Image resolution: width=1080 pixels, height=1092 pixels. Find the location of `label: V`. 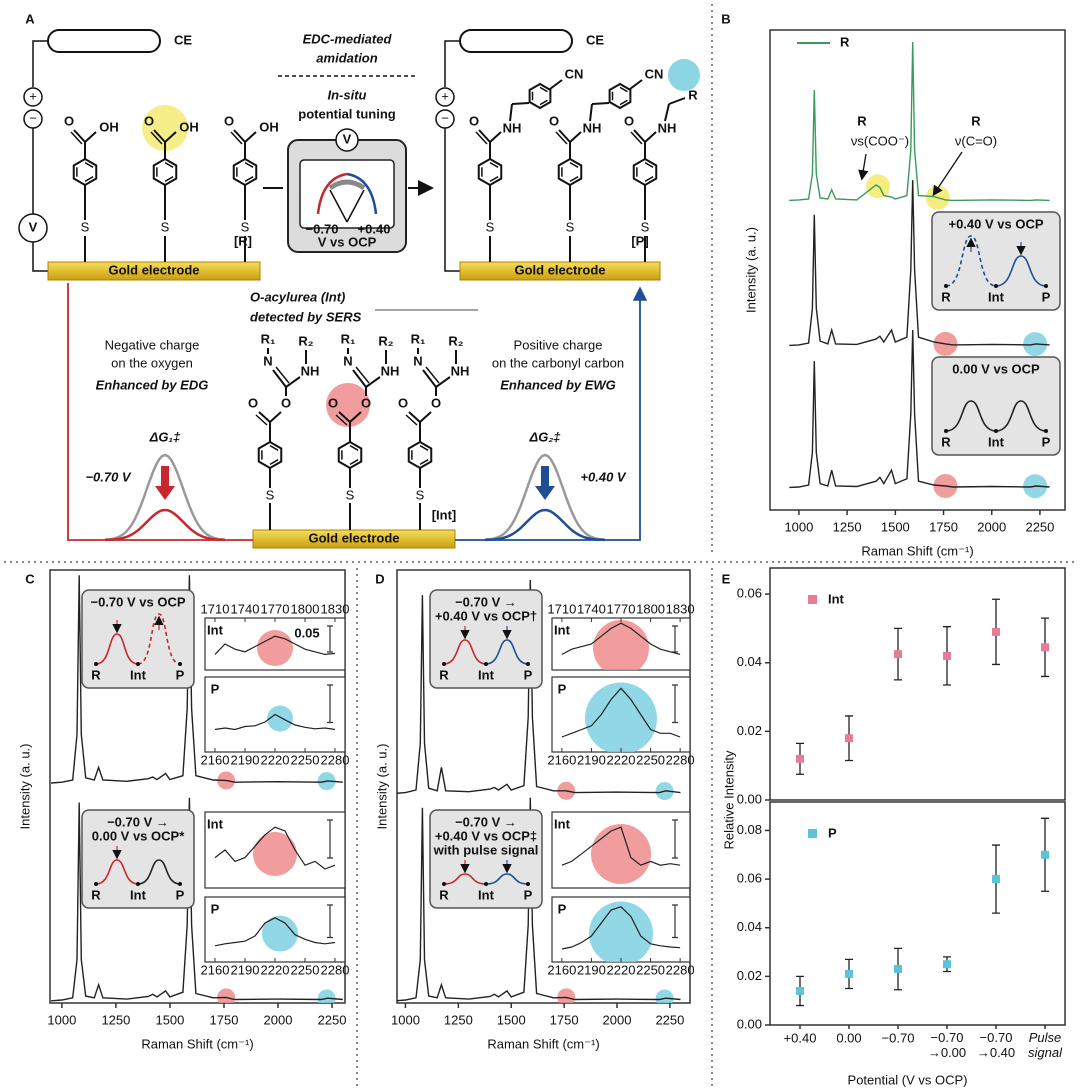

label: V is located at coordinates (347, 138).